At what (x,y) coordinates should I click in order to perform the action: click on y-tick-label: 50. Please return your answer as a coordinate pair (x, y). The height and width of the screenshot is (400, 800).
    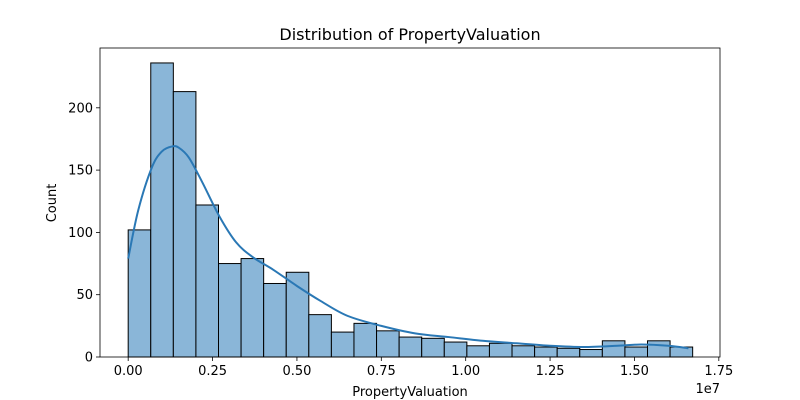
    Looking at the image, I should click on (84, 295).